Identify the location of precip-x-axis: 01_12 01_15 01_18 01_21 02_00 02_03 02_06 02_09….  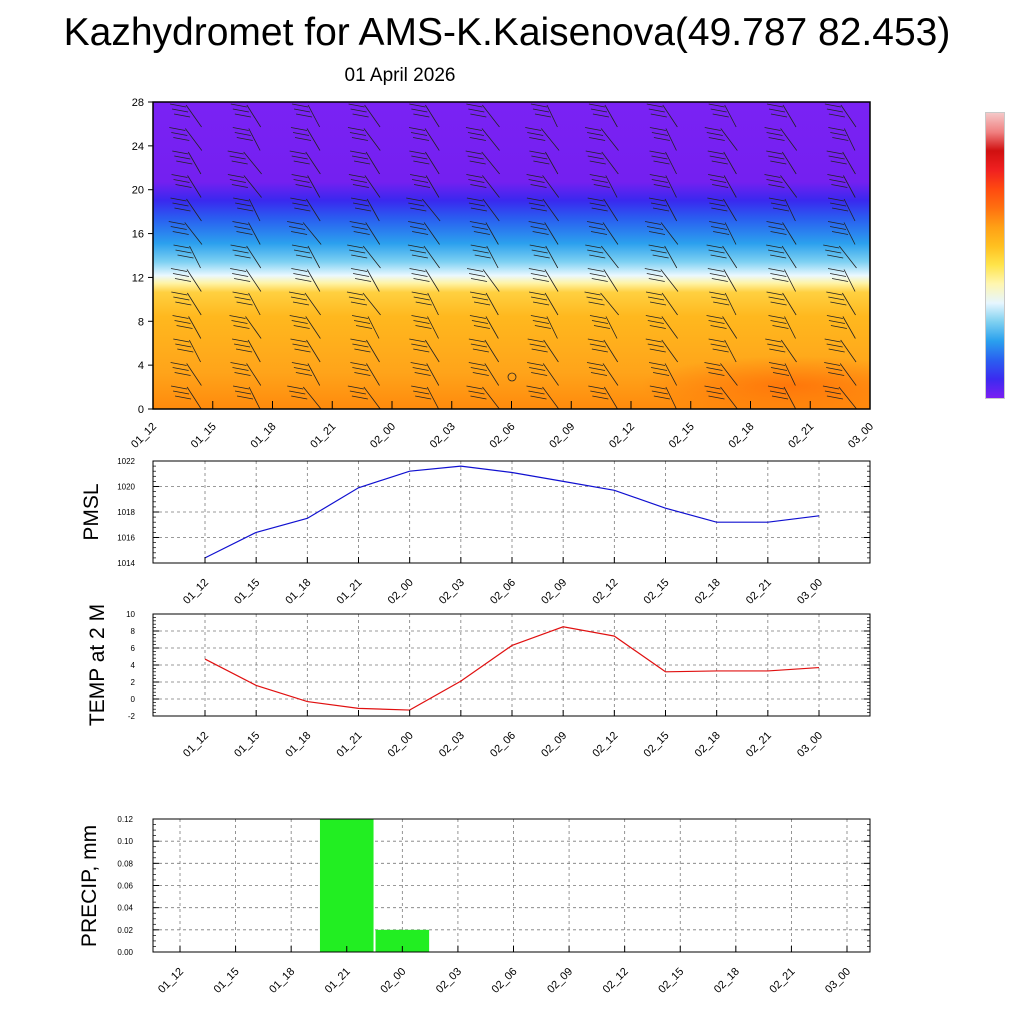
(504, 971).